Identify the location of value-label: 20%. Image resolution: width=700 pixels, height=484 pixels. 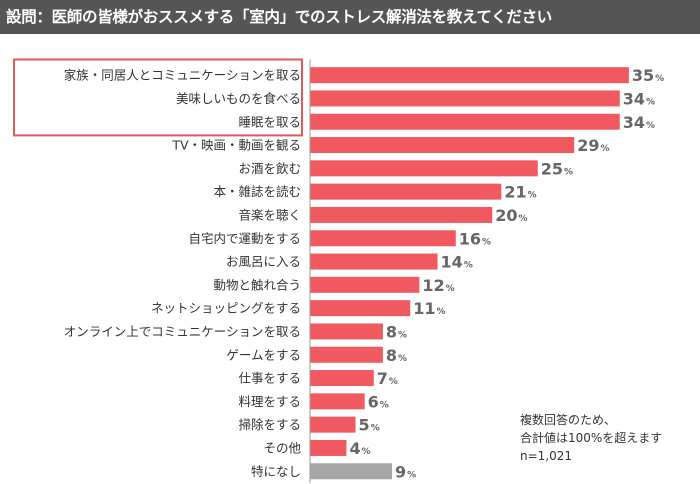
(511, 215).